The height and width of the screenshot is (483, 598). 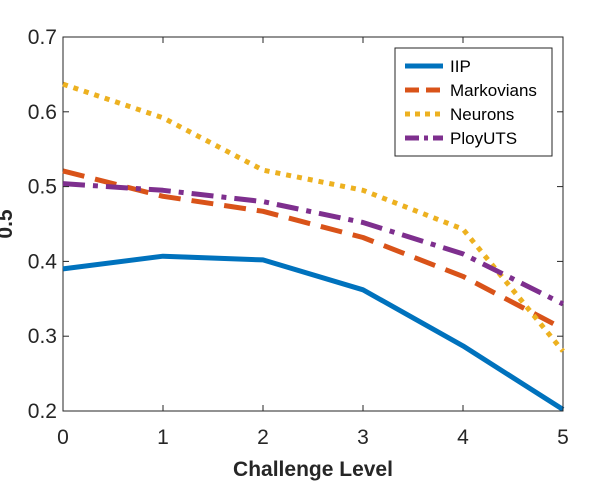 What do you see at coordinates (473, 102) in the screenshot?
I see `legend: IIP Markovians Neurons PloyUTS` at bounding box center [473, 102].